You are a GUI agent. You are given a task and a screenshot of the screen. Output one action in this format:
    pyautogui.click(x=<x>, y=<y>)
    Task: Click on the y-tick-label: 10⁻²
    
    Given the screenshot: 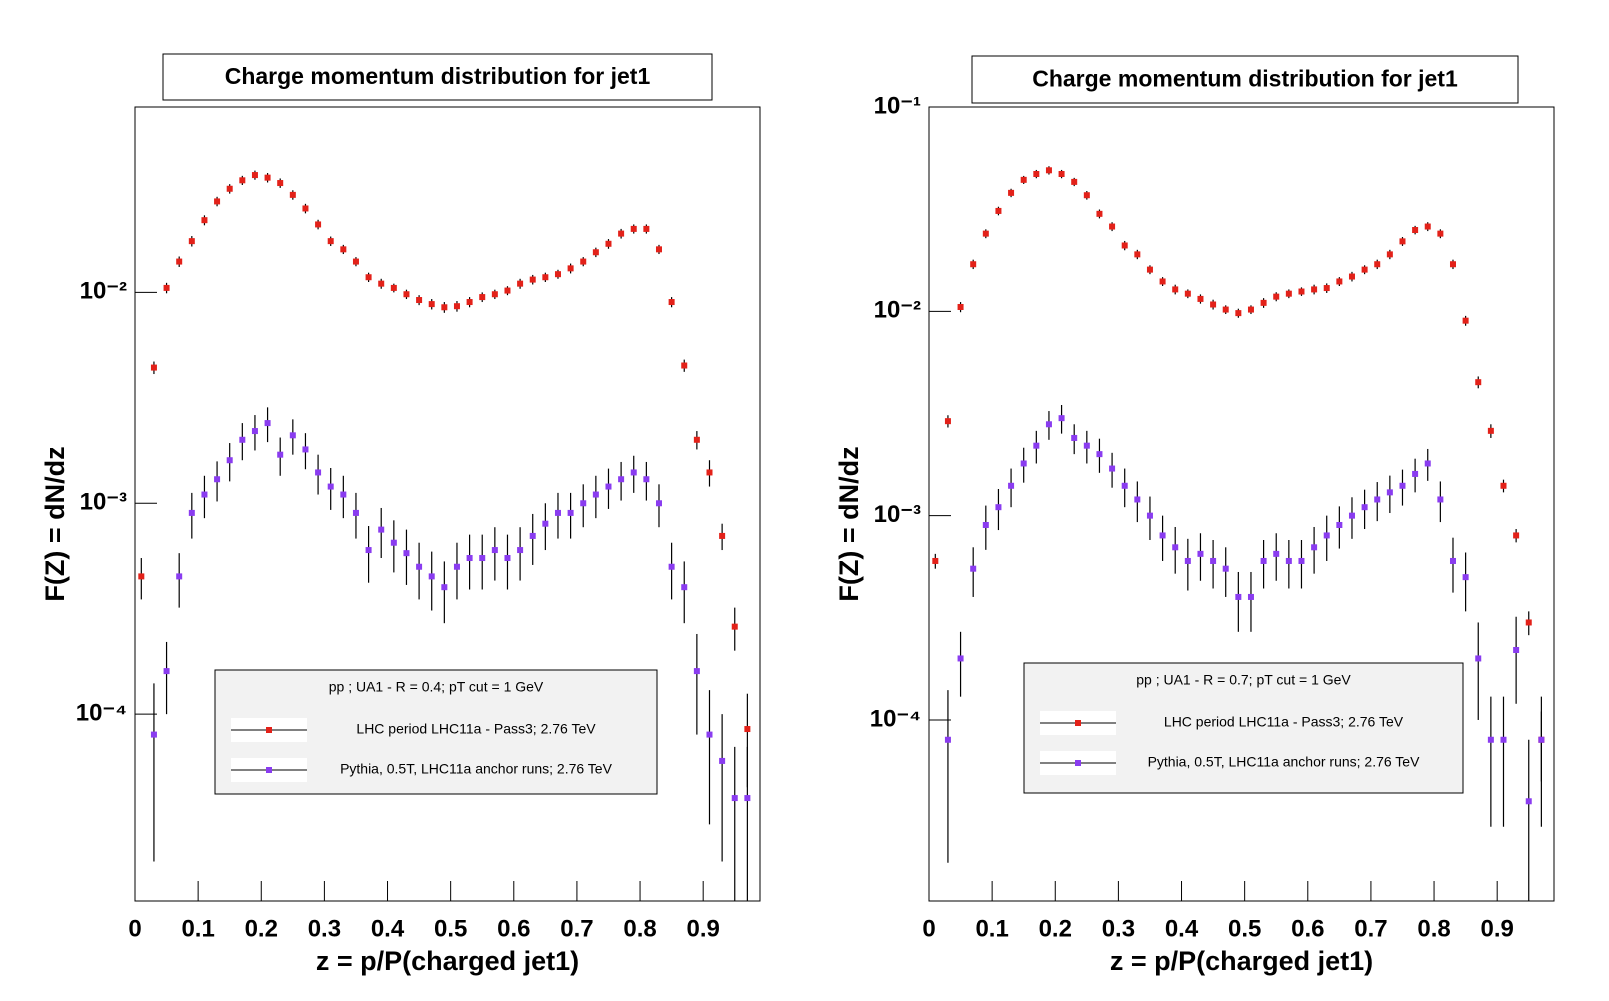 What is the action you would take?
    pyautogui.click(x=897, y=310)
    